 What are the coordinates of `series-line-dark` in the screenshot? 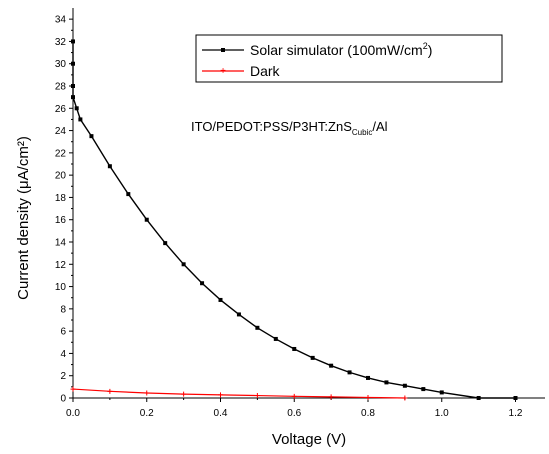 It's located at (238, 393).